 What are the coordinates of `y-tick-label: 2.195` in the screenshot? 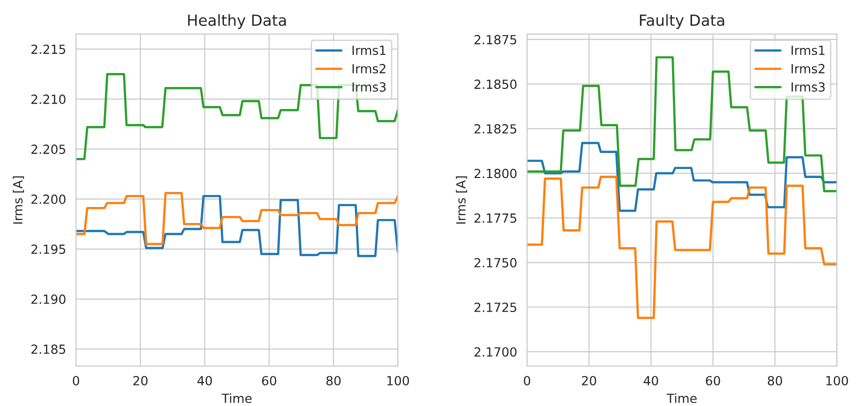 It's located at (48, 249).